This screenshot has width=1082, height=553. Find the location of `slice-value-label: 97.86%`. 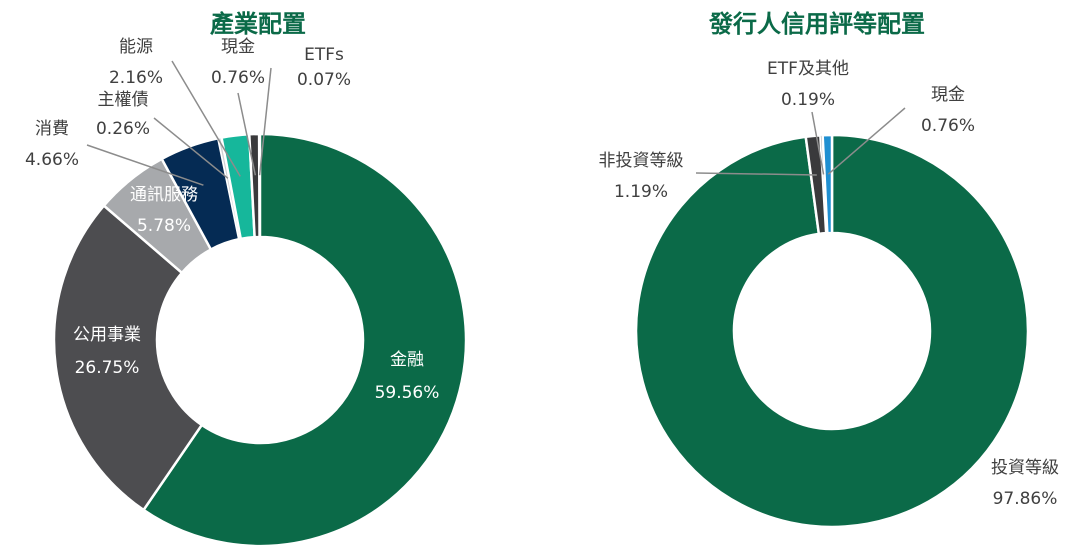

slice-value-label: 97.86% is located at coordinates (1025, 499).